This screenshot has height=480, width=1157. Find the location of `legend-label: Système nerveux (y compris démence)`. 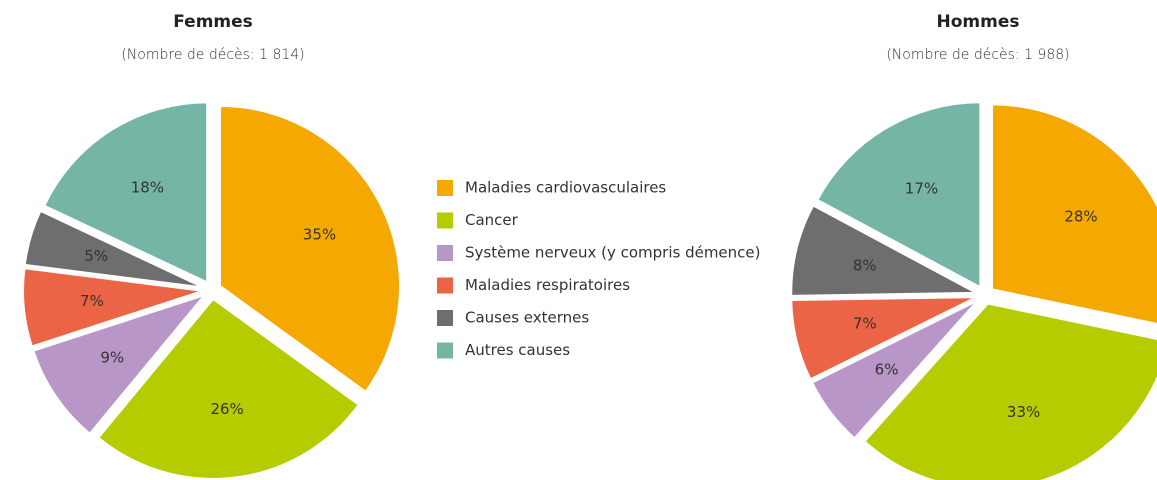

legend-label: Système nerveux (y compris démence) is located at coordinates (613, 253).